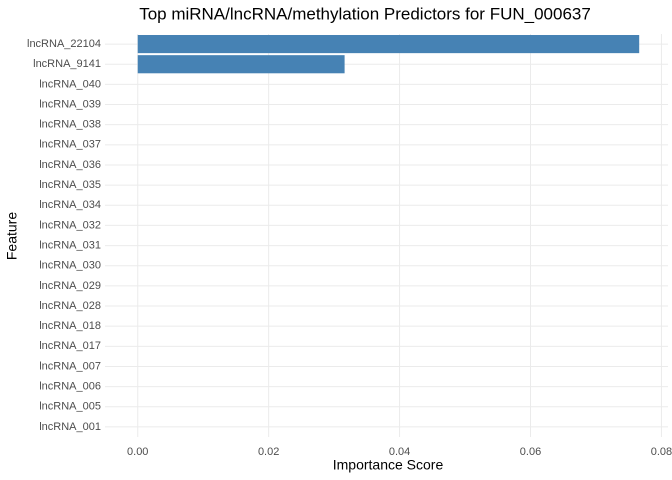 This screenshot has height=480, width=672. What do you see at coordinates (399, 452) in the screenshot?
I see `x-tick-label: 0.04` at bounding box center [399, 452].